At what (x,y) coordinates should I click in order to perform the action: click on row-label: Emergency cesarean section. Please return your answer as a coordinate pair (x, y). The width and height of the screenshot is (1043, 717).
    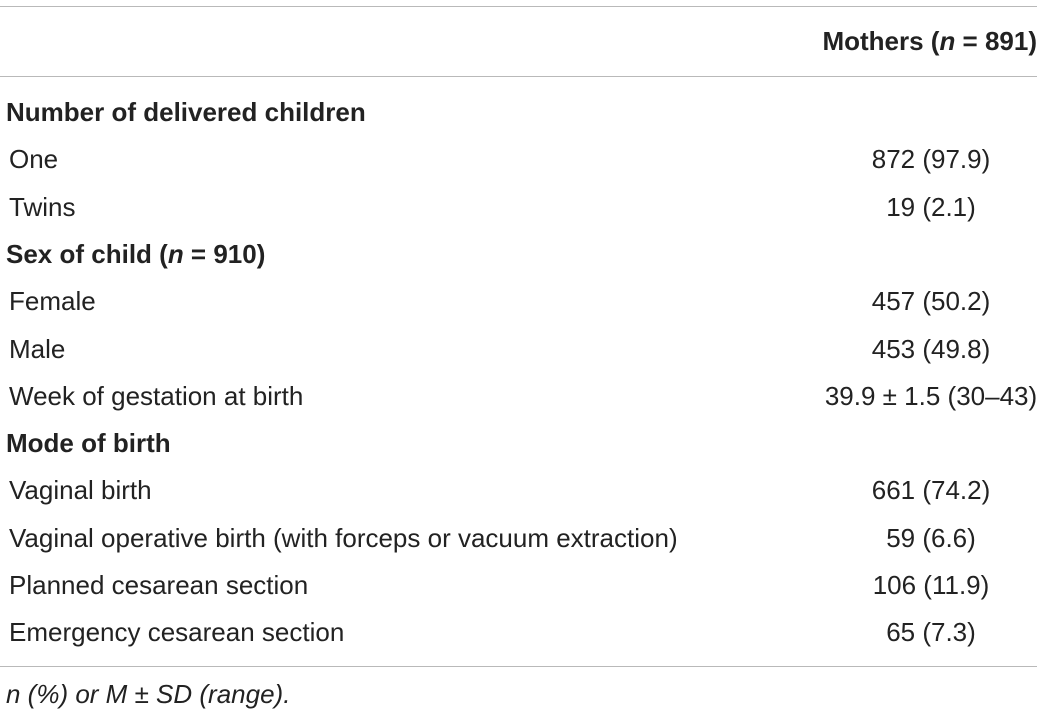
    Looking at the image, I should click on (177, 632).